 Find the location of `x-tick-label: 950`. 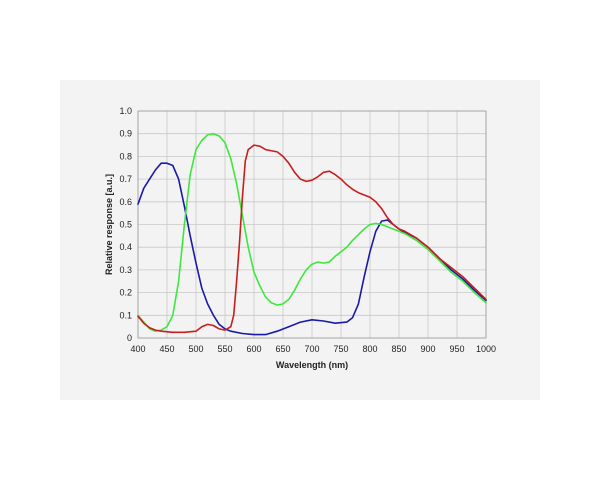

x-tick-label: 950 is located at coordinates (456, 349).